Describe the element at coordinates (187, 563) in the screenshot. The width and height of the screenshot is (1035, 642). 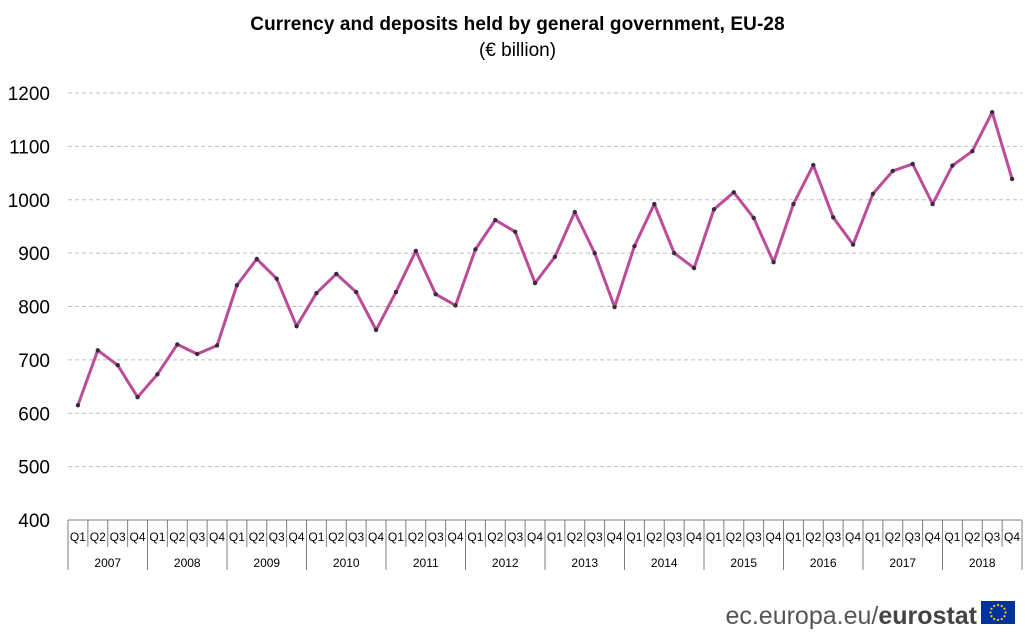
I see `year-label: 2008` at that location.